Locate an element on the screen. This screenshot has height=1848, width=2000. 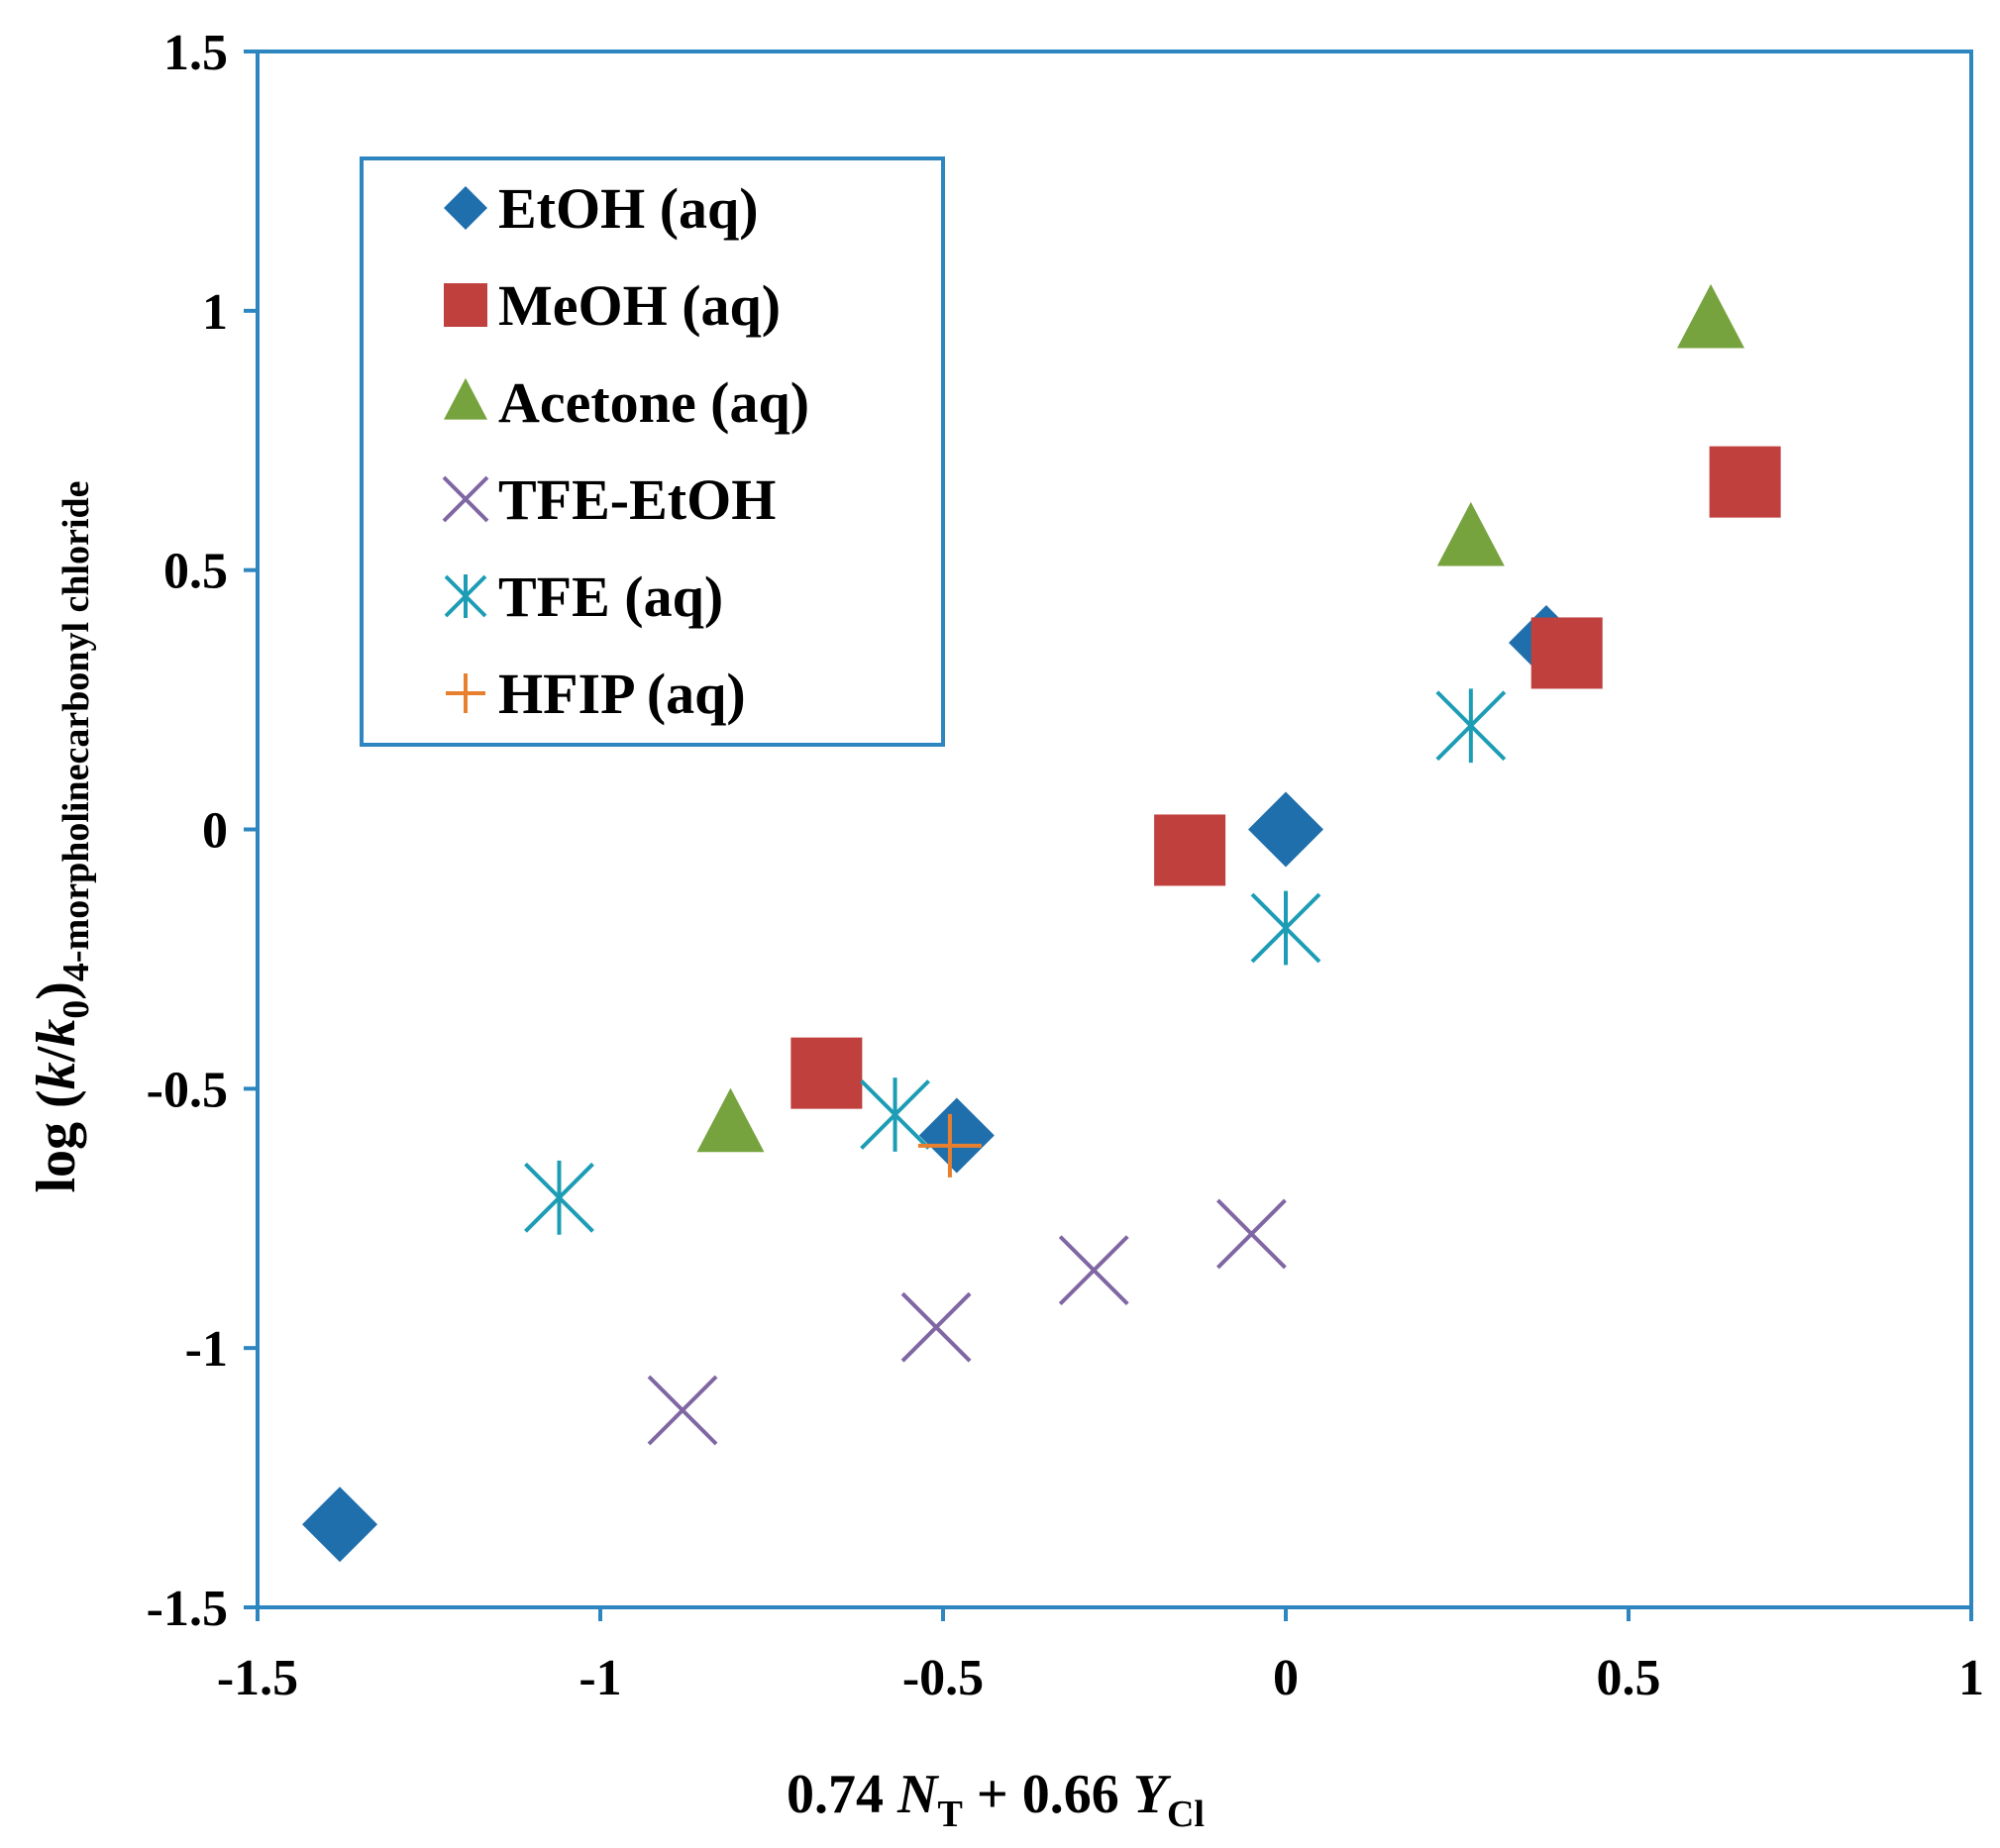
x-tick-label: -1 is located at coordinates (600, 1678).